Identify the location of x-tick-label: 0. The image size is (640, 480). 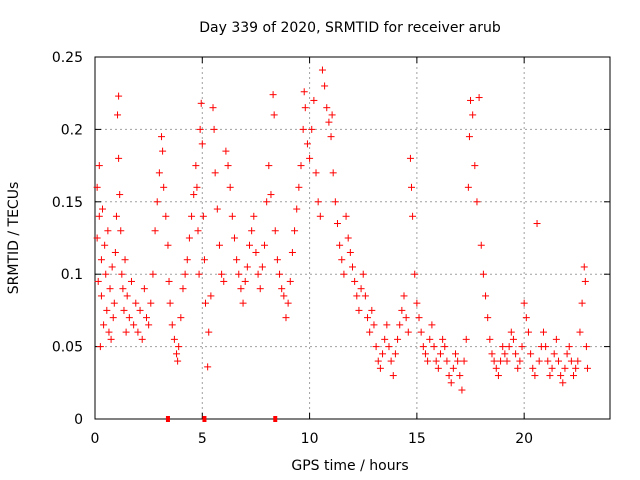
(95, 439).